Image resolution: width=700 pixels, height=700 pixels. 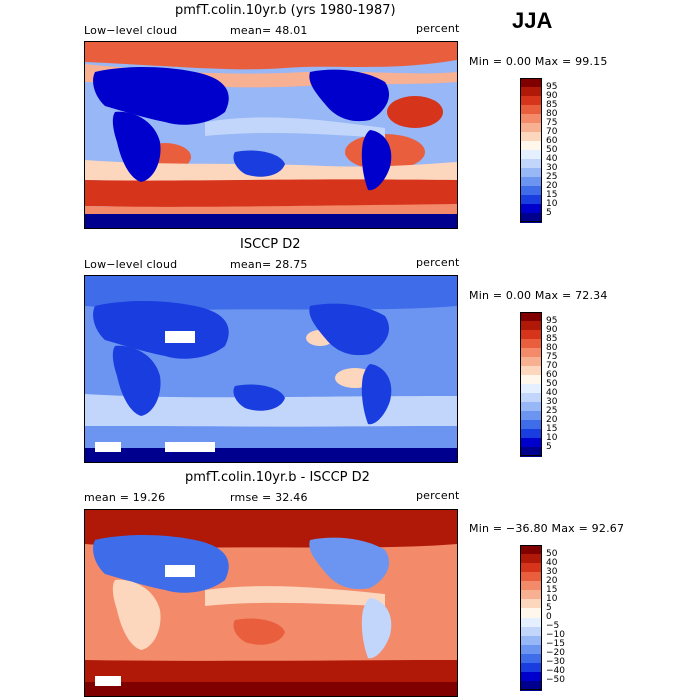 What do you see at coordinates (271, 135) in the screenshot?
I see `map-model-svg` at bounding box center [271, 135].